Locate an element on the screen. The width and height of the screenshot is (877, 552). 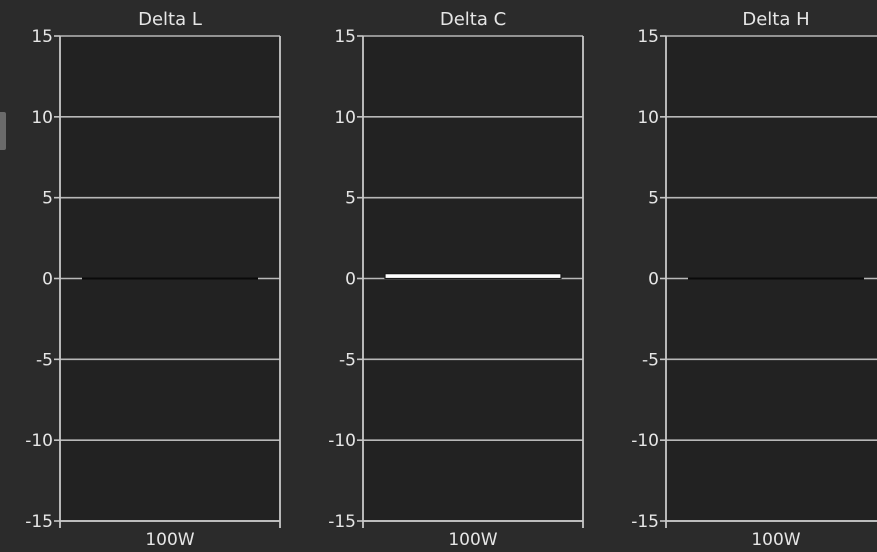
chart-title: Delta L is located at coordinates (170, 19).